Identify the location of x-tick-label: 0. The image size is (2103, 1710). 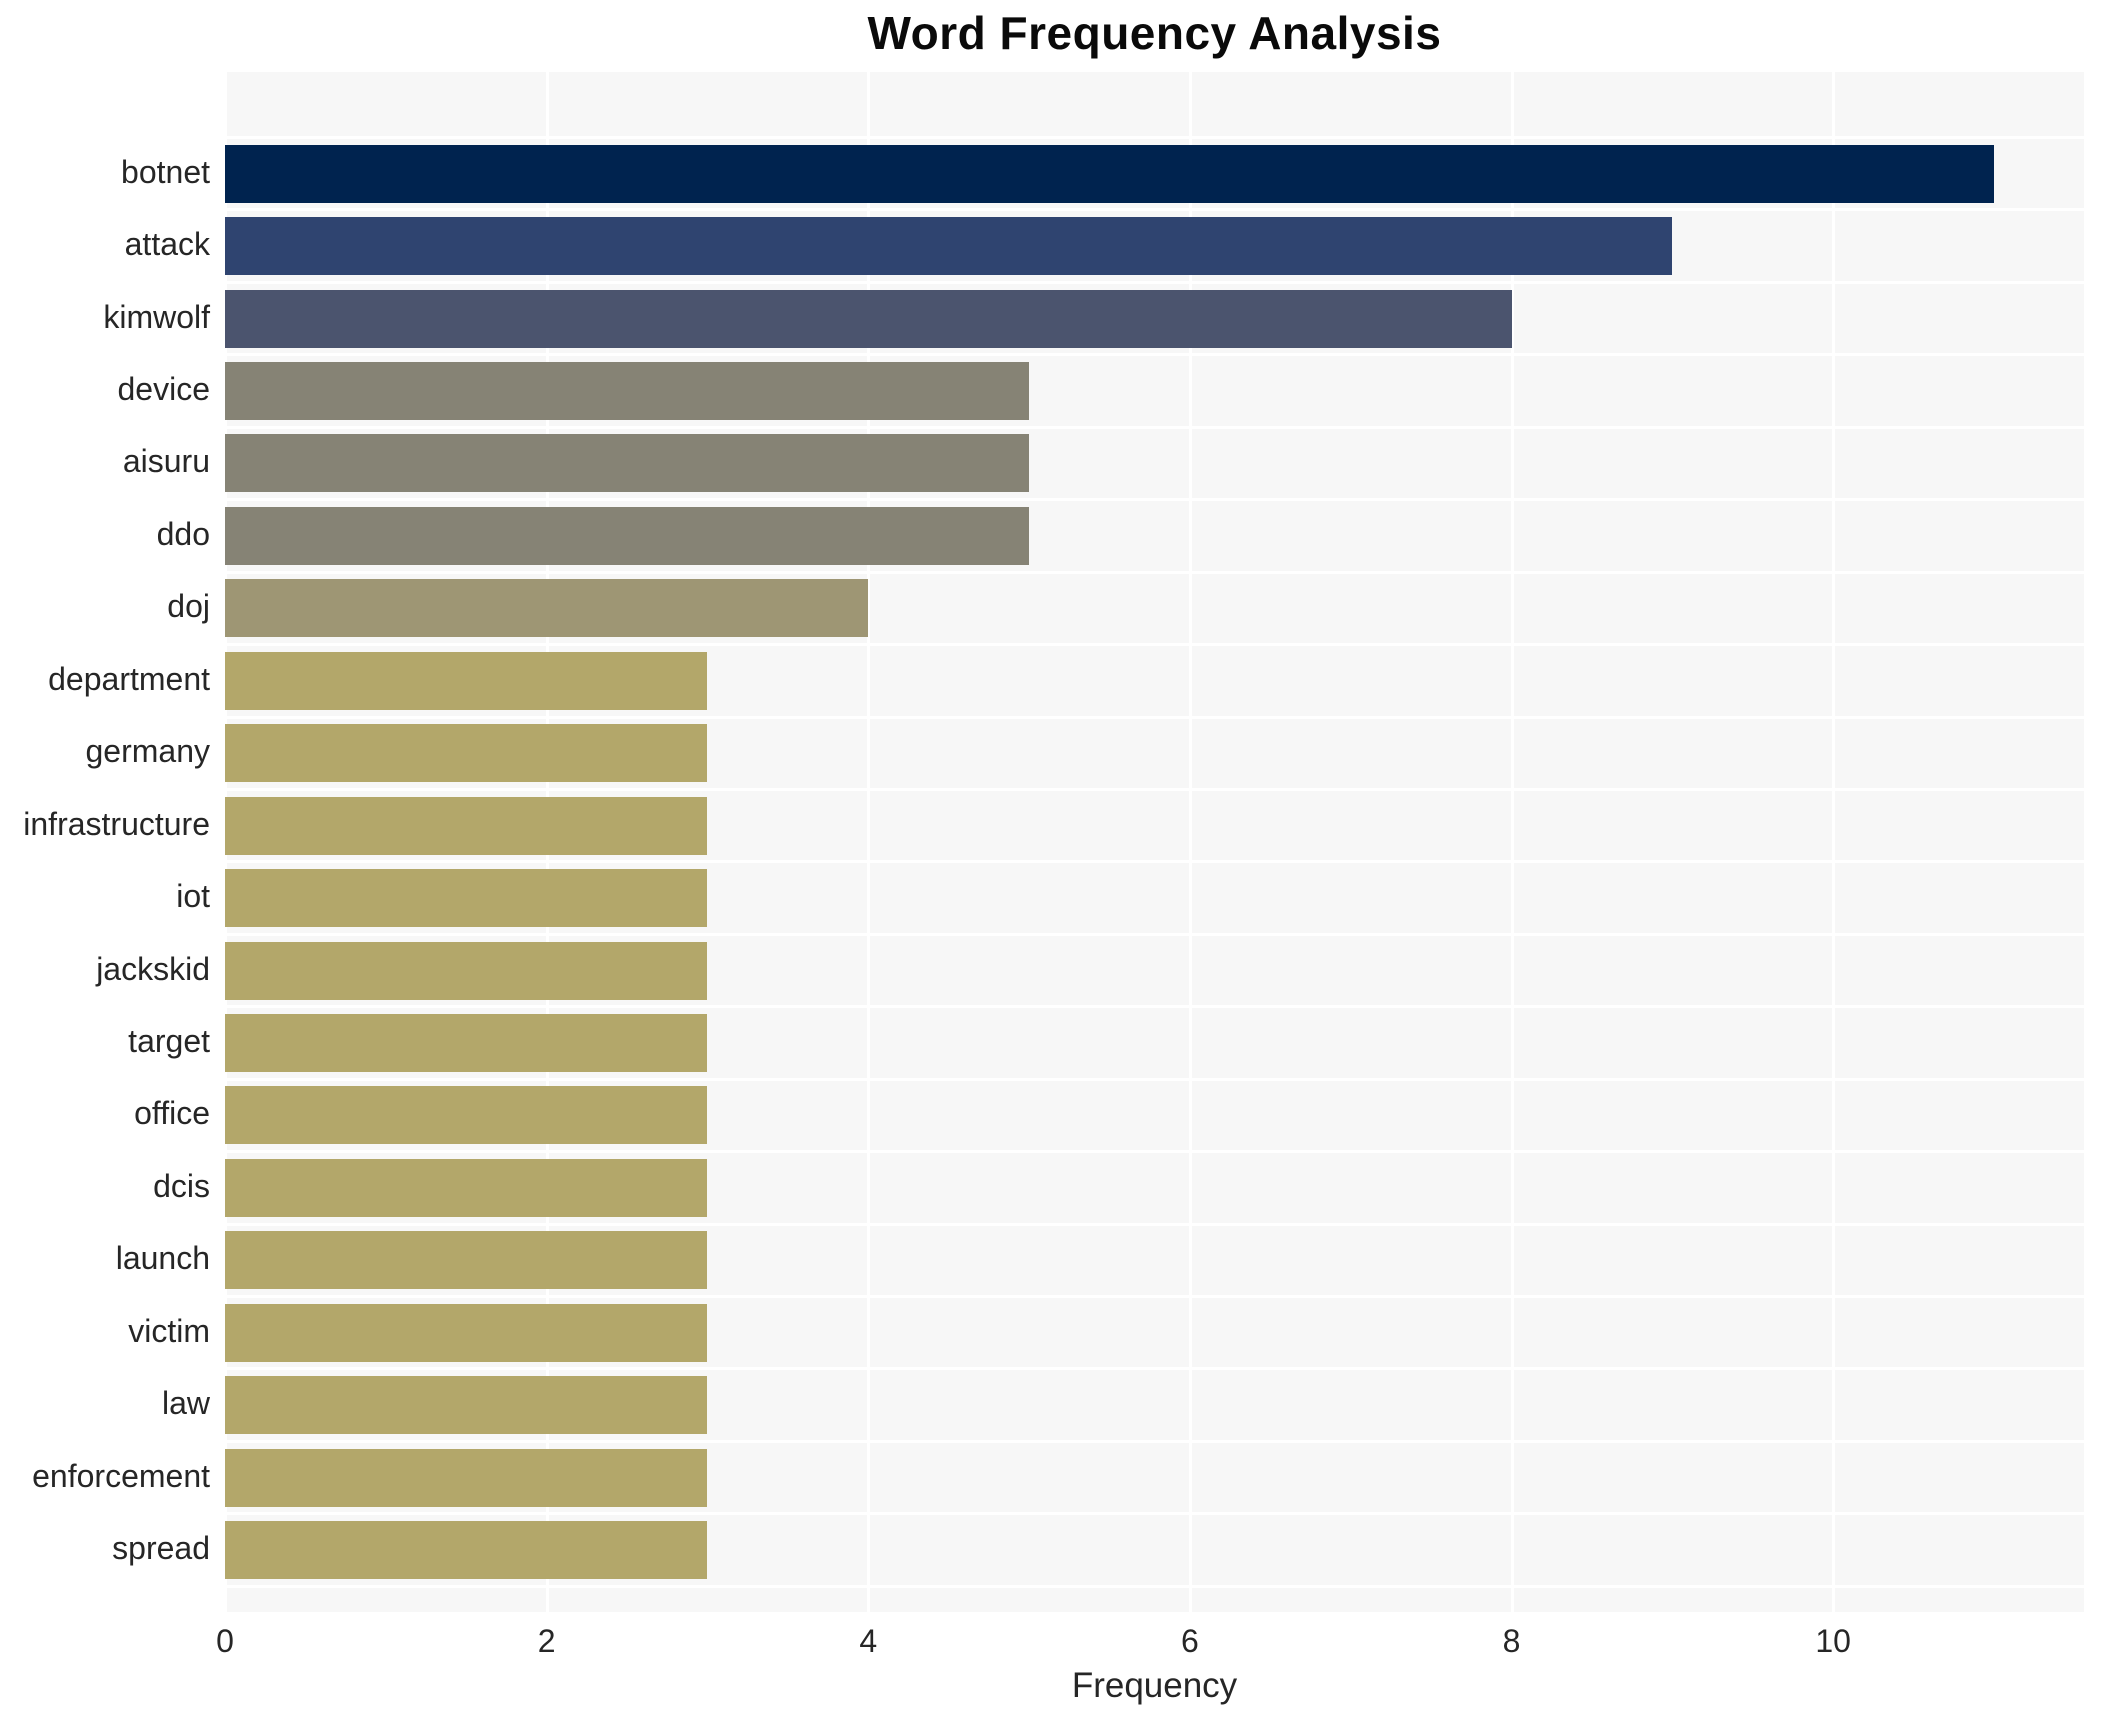
(225, 1641).